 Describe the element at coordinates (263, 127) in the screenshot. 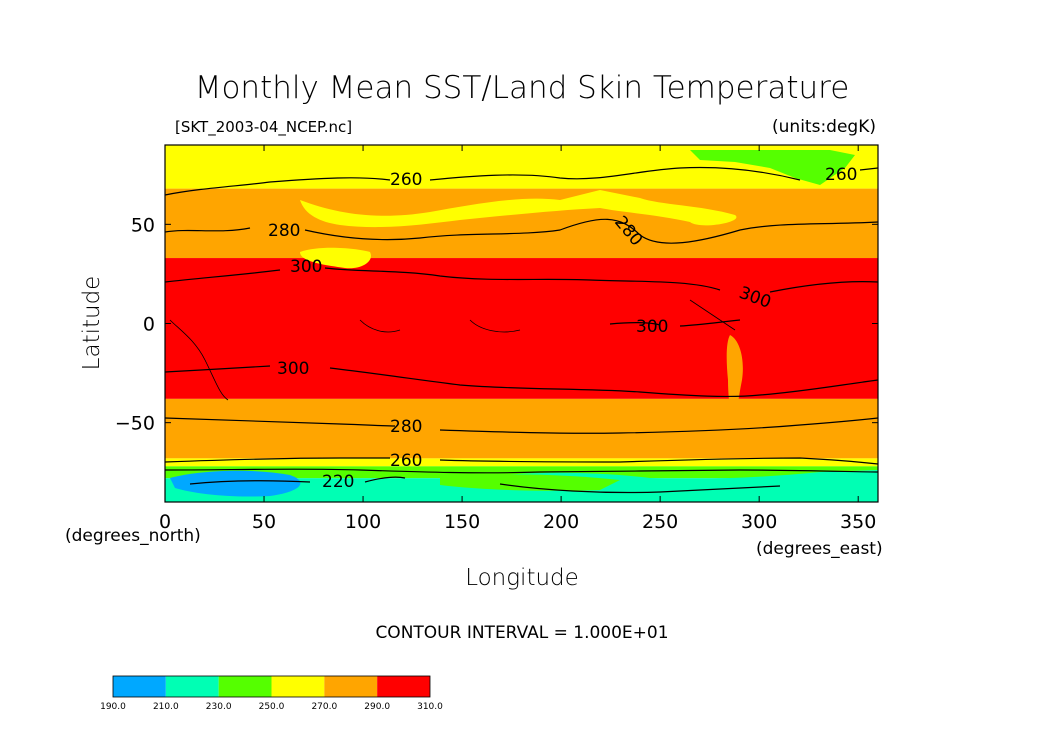

I see `file-label: [SKT_2003-04_NCEP.nc]` at that location.